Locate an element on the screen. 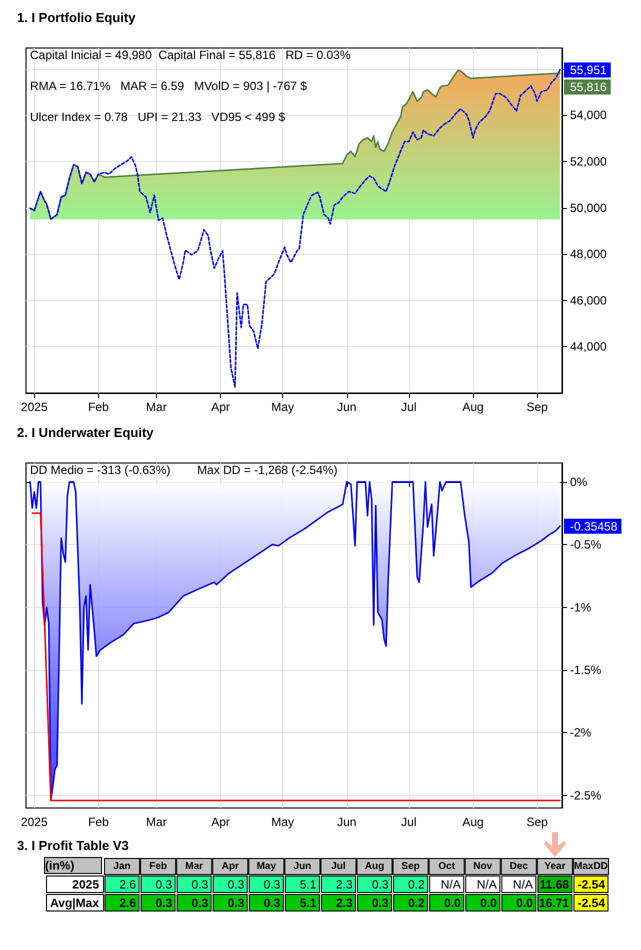 The width and height of the screenshot is (641, 950). y-tick-label: -2% is located at coordinates (581, 733).